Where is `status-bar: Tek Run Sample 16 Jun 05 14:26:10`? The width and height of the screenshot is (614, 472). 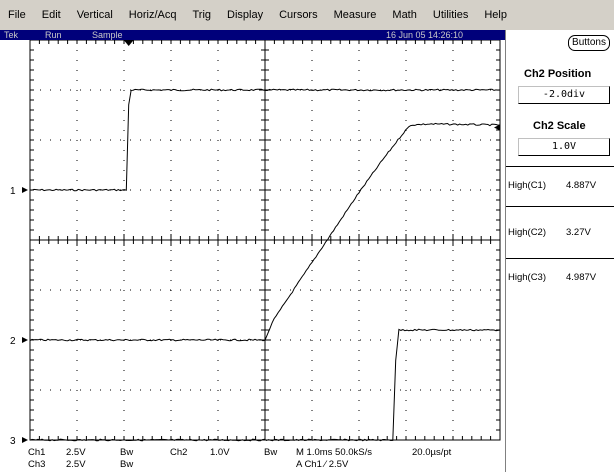
status-bar: Tek Run Sample 16 Jun 05 14:26:10 is located at coordinates (252, 35).